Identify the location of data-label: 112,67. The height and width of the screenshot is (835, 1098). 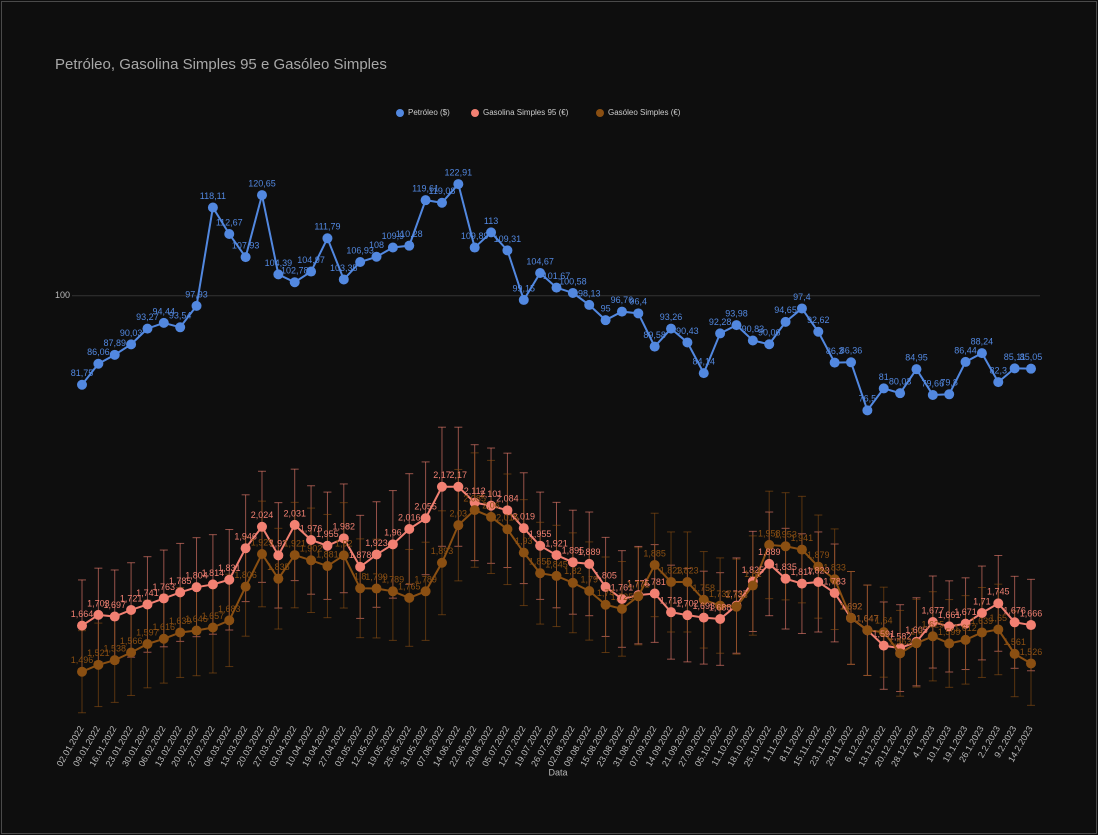
(229, 222).